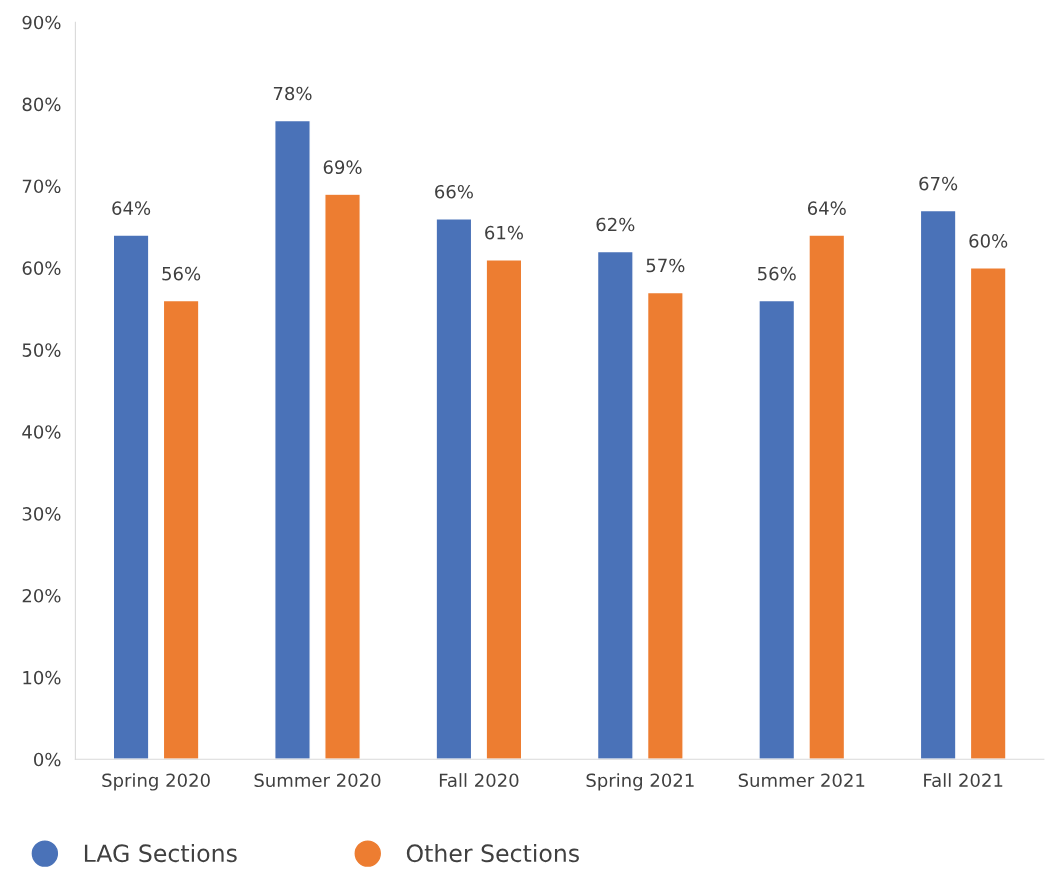 The height and width of the screenshot is (888, 1047). What do you see at coordinates (156, 782) in the screenshot?
I see `x-tick-label: Spring 2020` at bounding box center [156, 782].